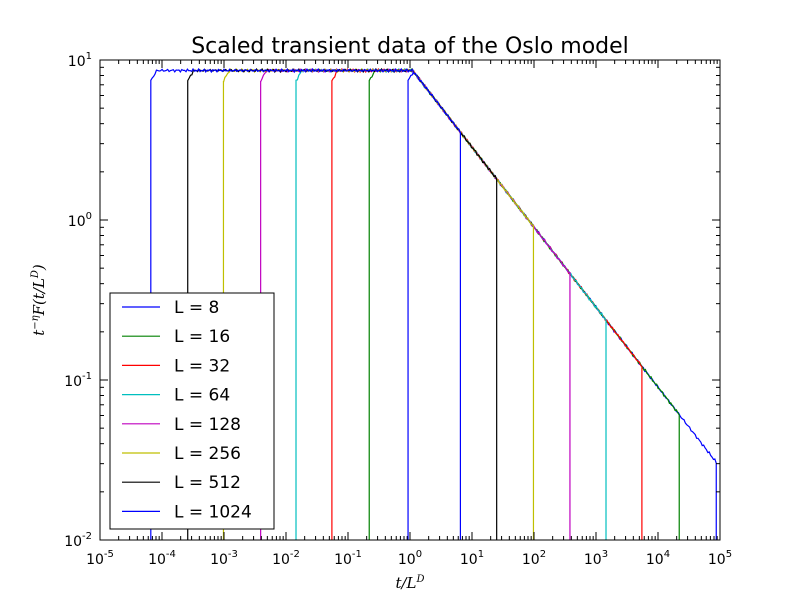 This screenshot has height=600, width=800. I want to click on x-tick-label: 10⁻⁵, so click(100, 558).